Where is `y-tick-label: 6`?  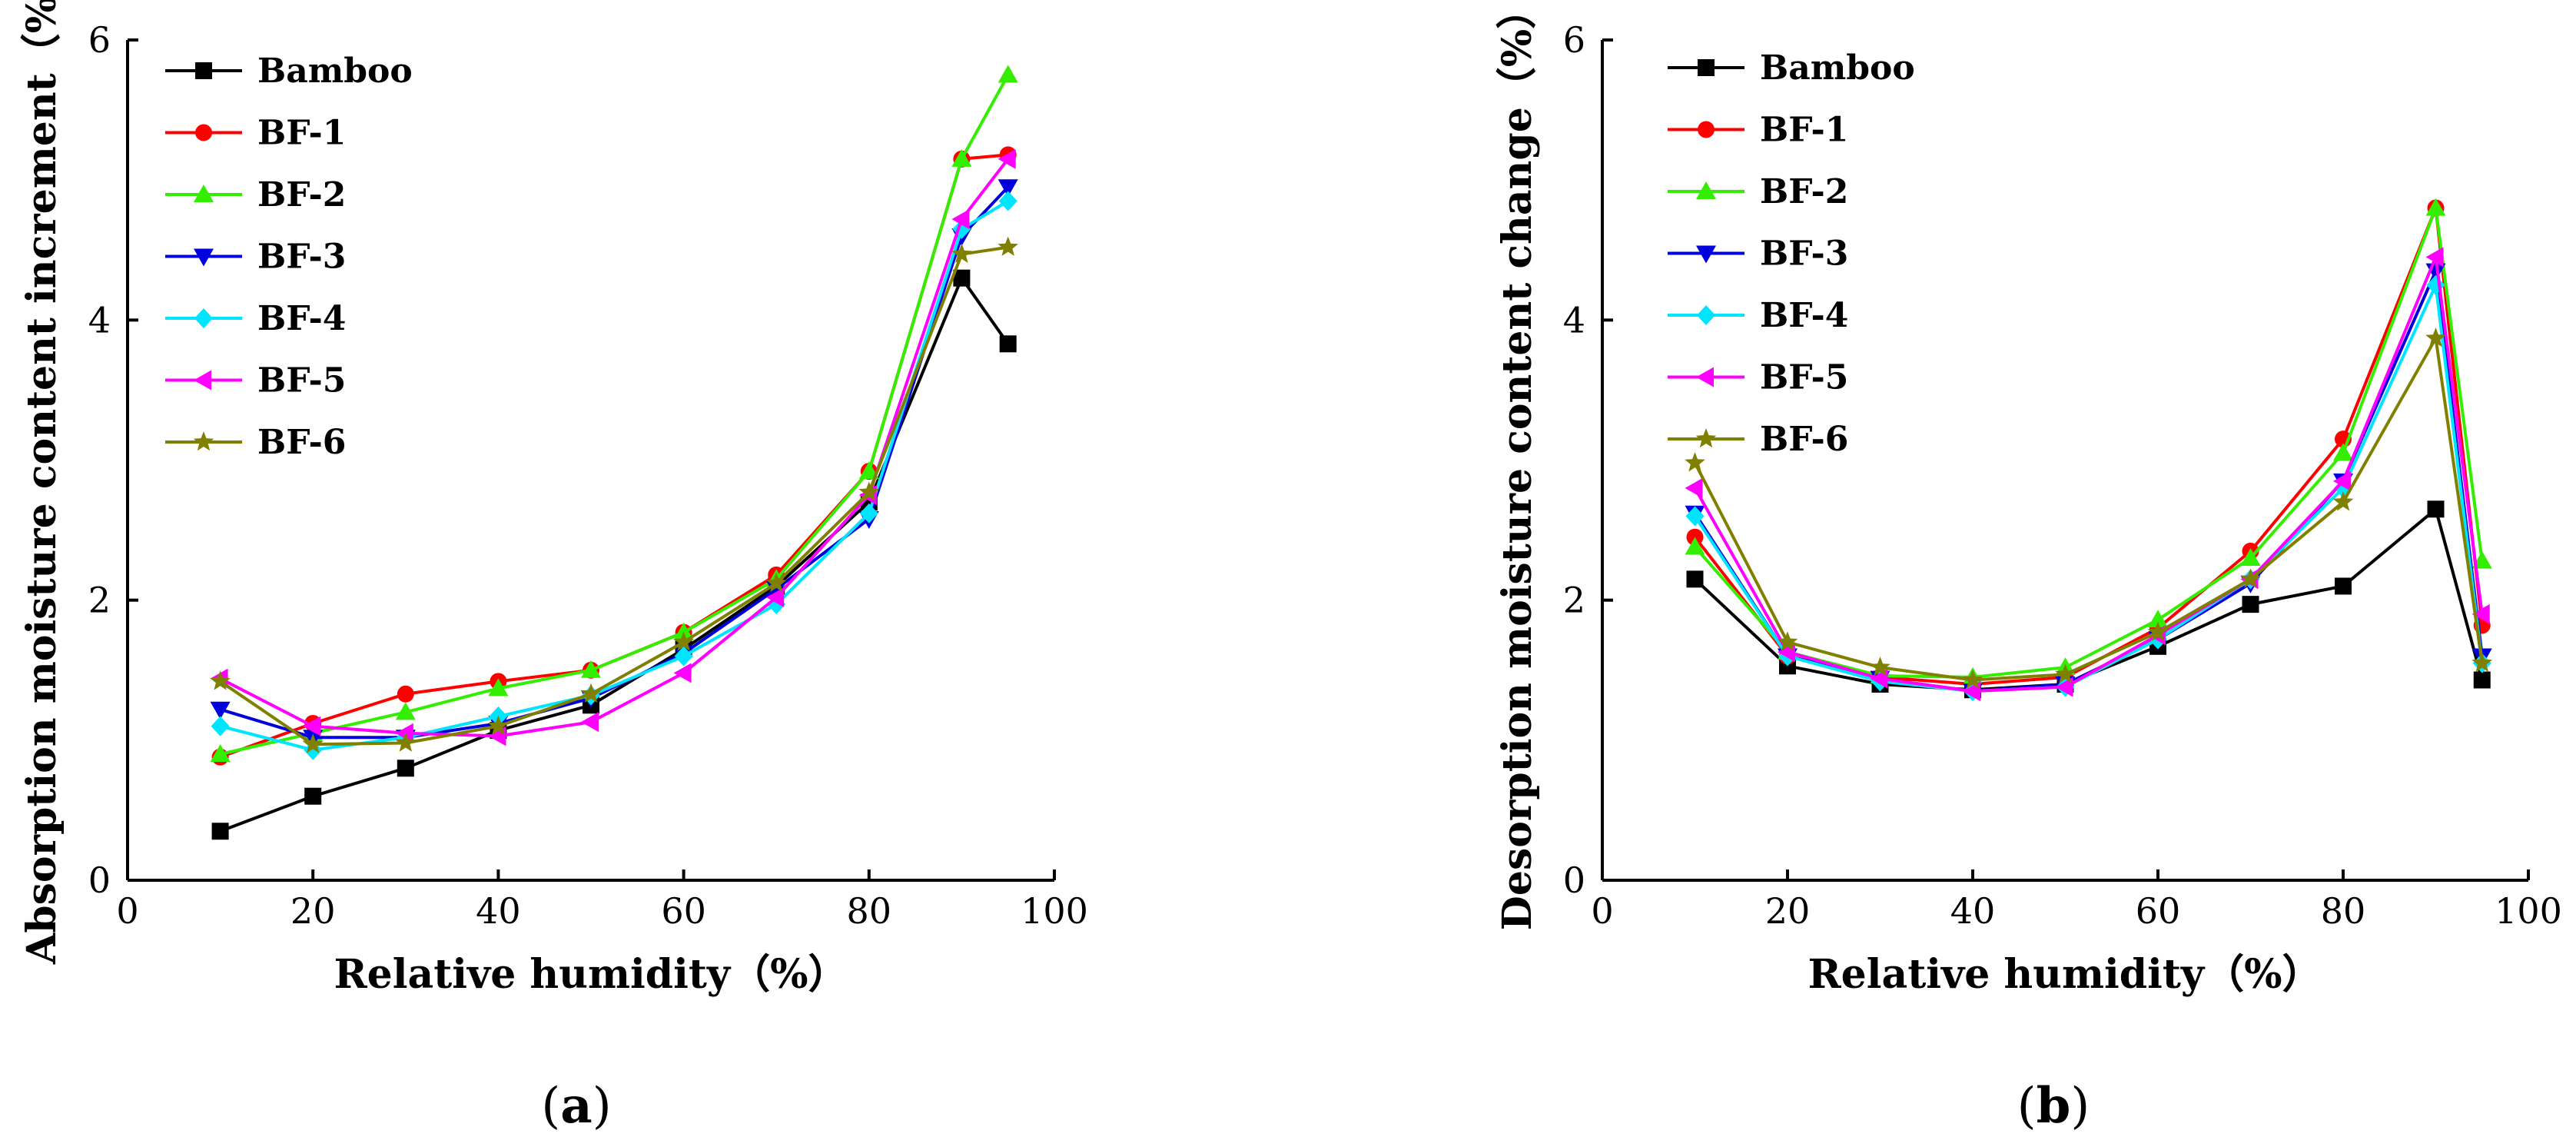
y-tick-label: 6 is located at coordinates (99, 40).